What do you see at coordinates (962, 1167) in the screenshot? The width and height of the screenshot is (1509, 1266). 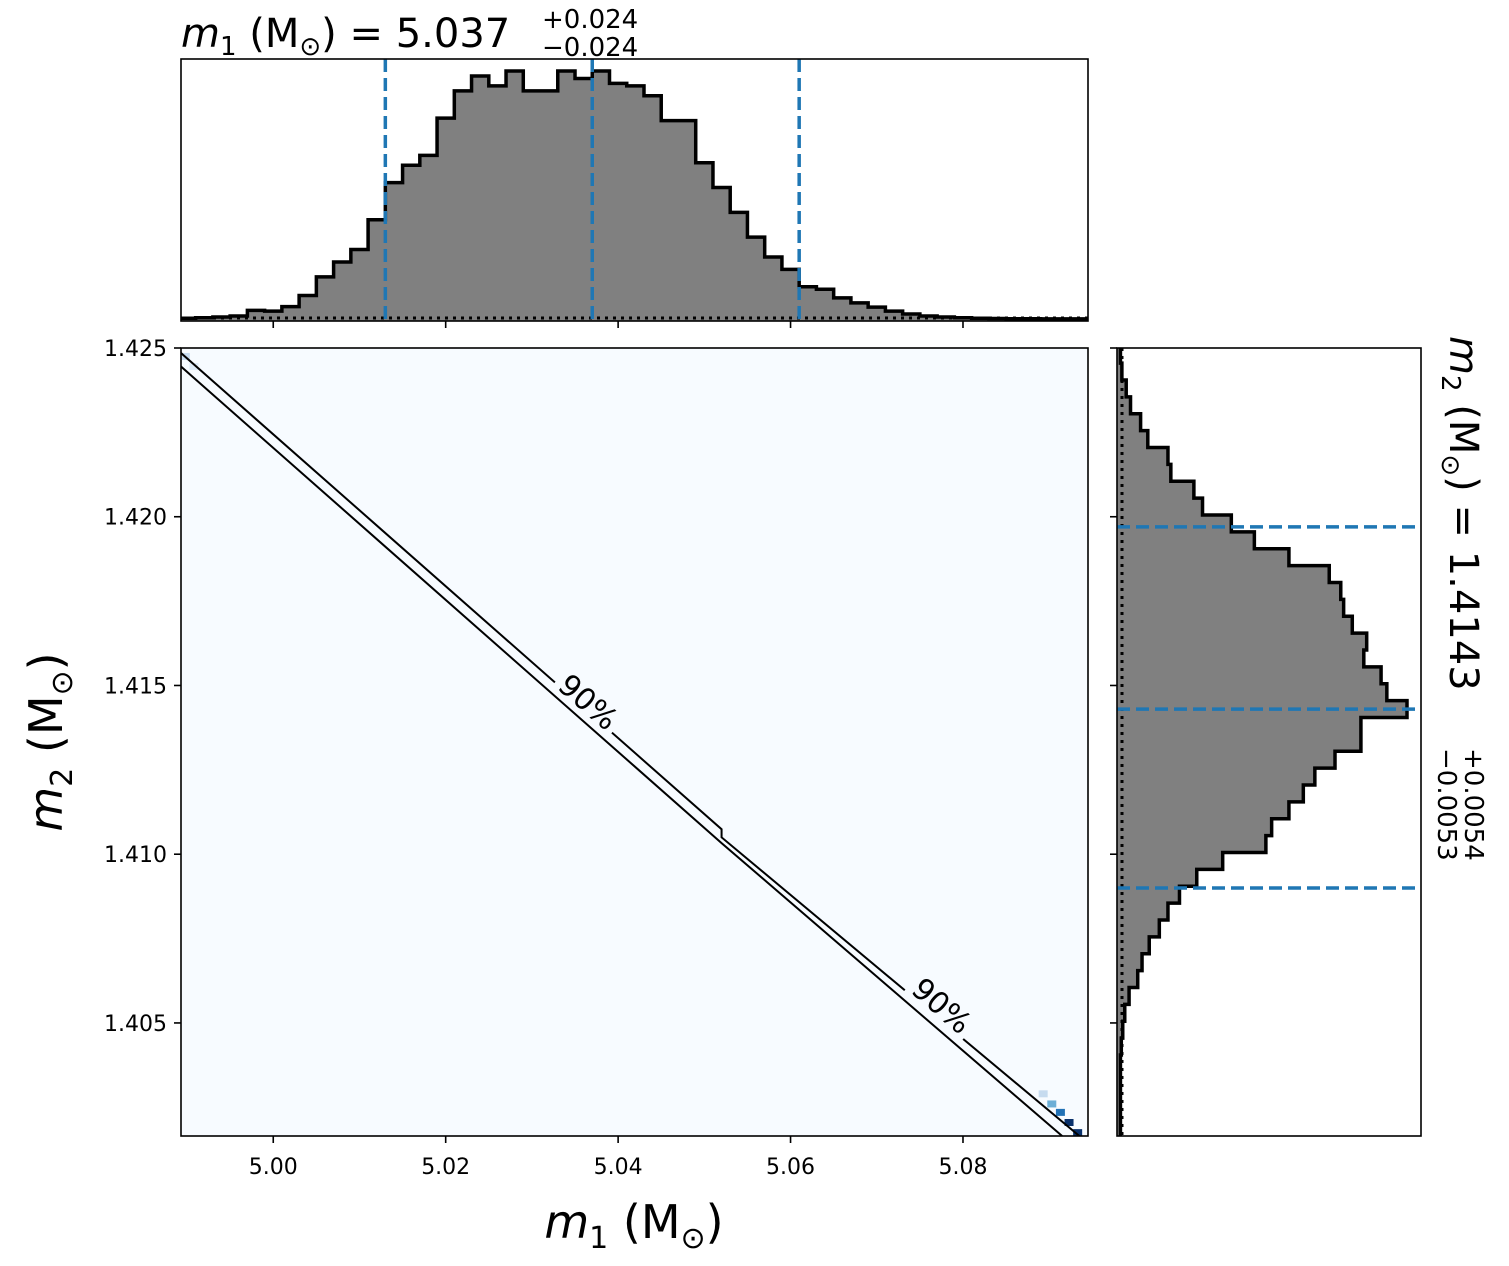 I see `x-tick-label-5: 5.08` at bounding box center [962, 1167].